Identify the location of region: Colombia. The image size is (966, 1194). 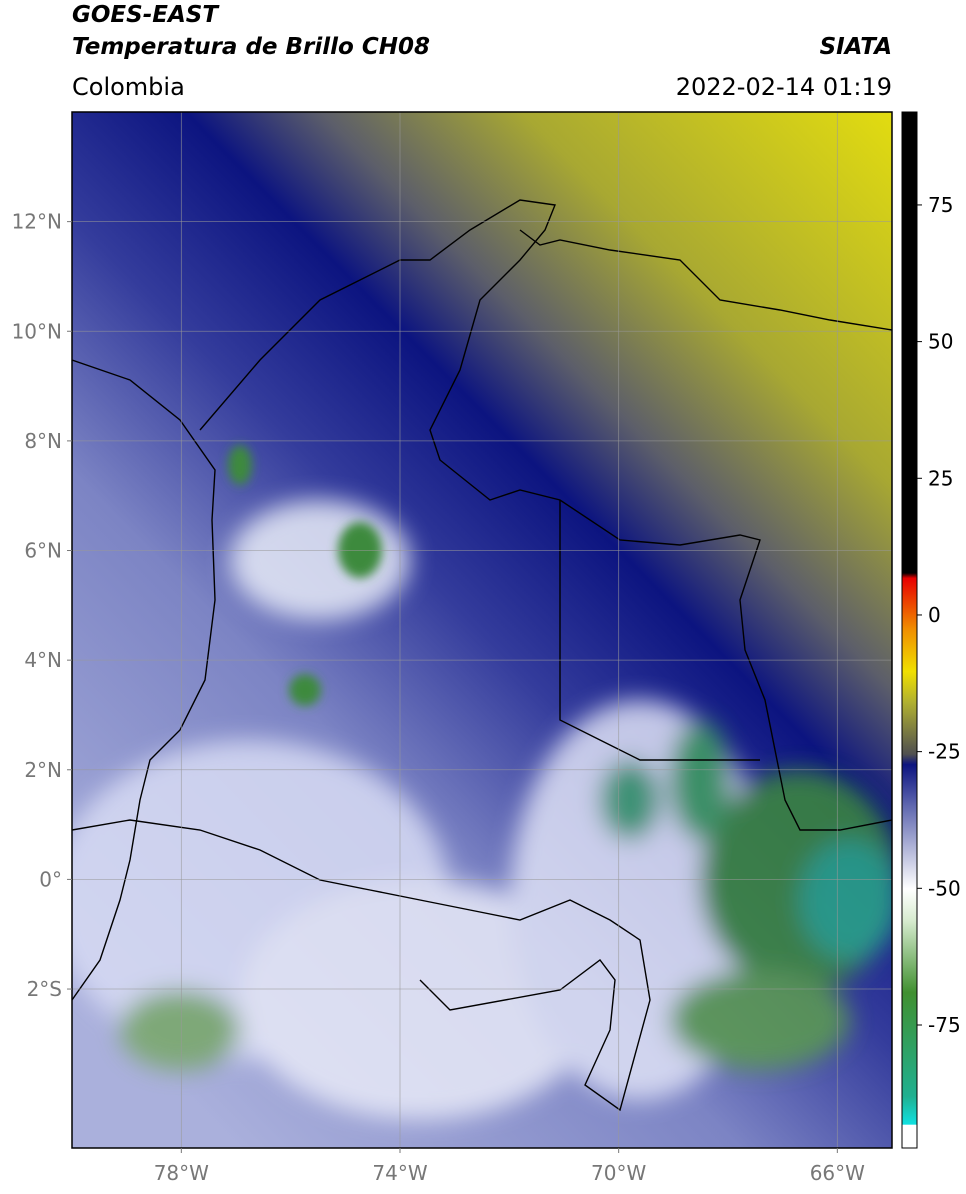
(128, 87).